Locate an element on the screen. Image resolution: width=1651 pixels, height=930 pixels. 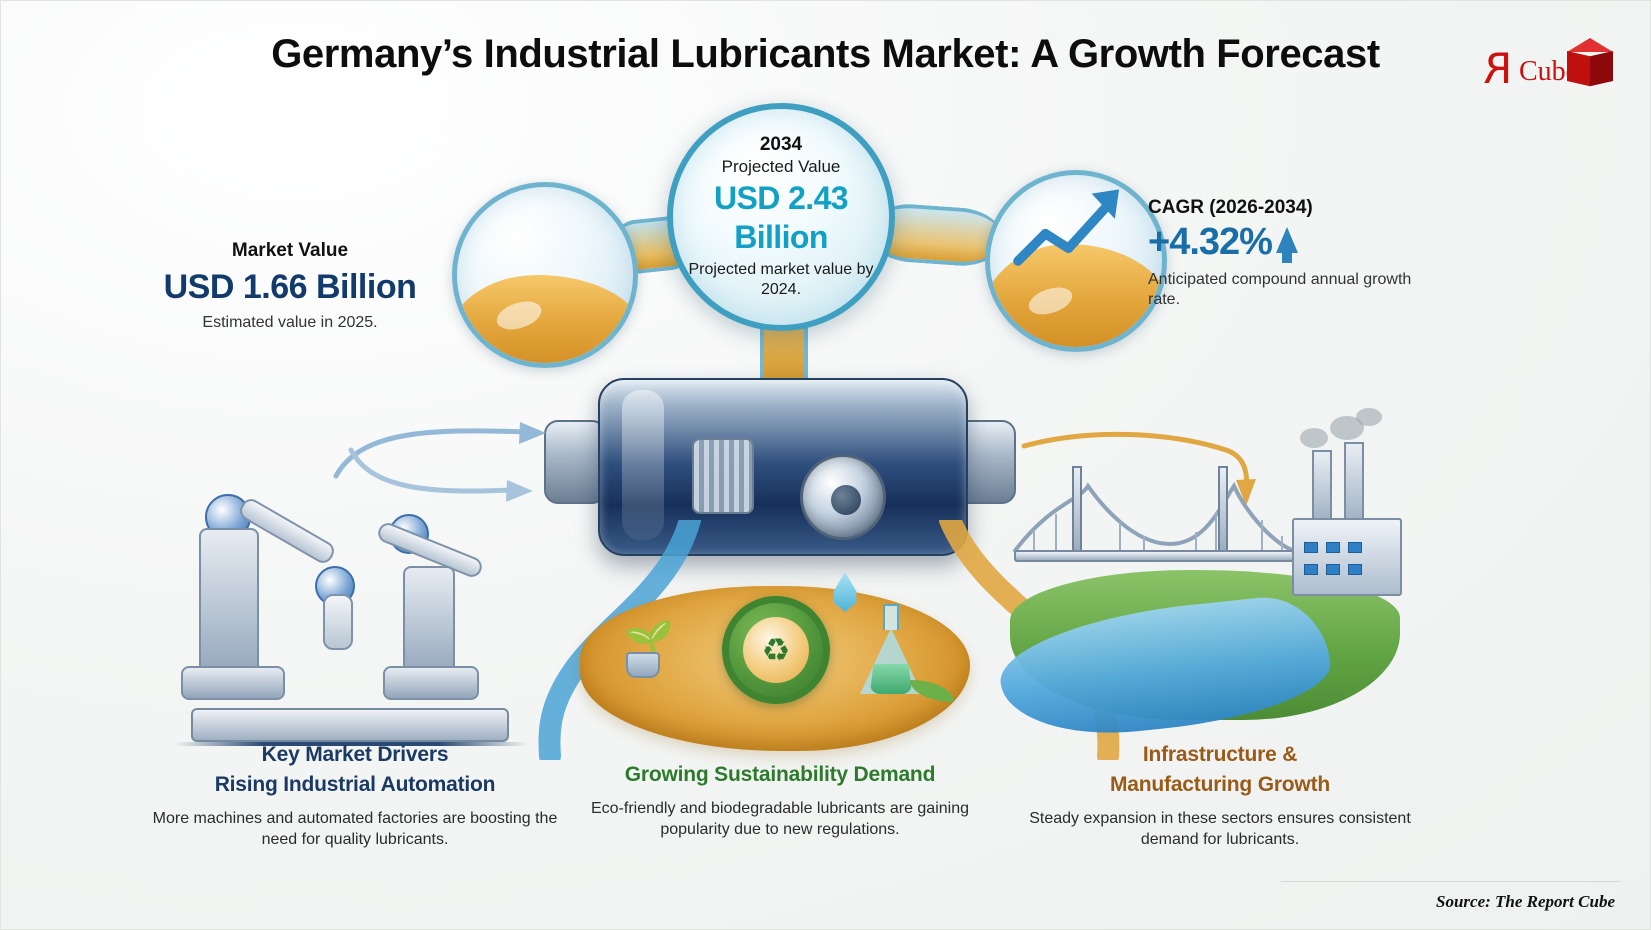
footer-divider is located at coordinates (1451, 881).